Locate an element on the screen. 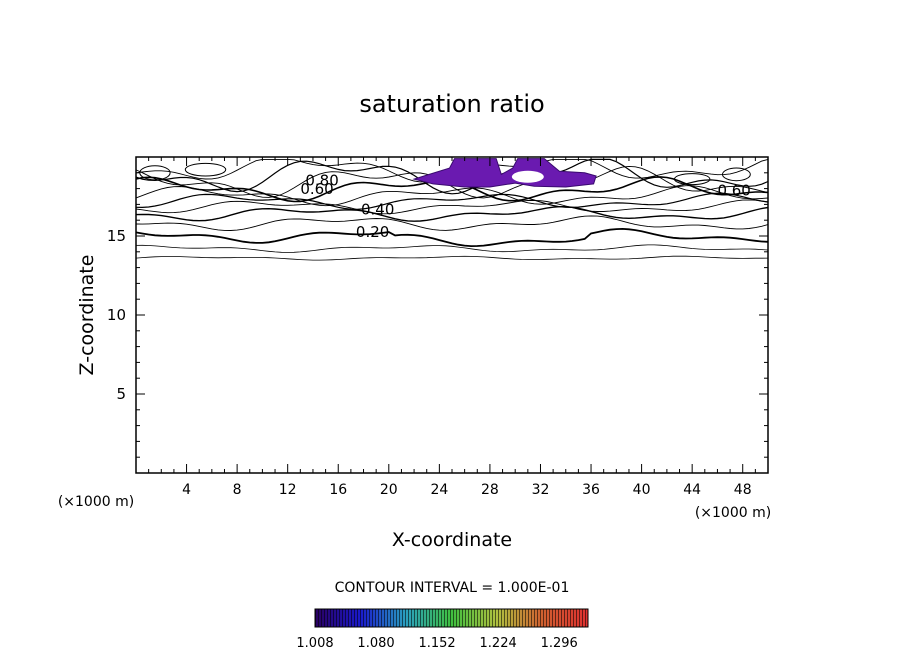  x-tick-label: 28 is located at coordinates (490, 490).